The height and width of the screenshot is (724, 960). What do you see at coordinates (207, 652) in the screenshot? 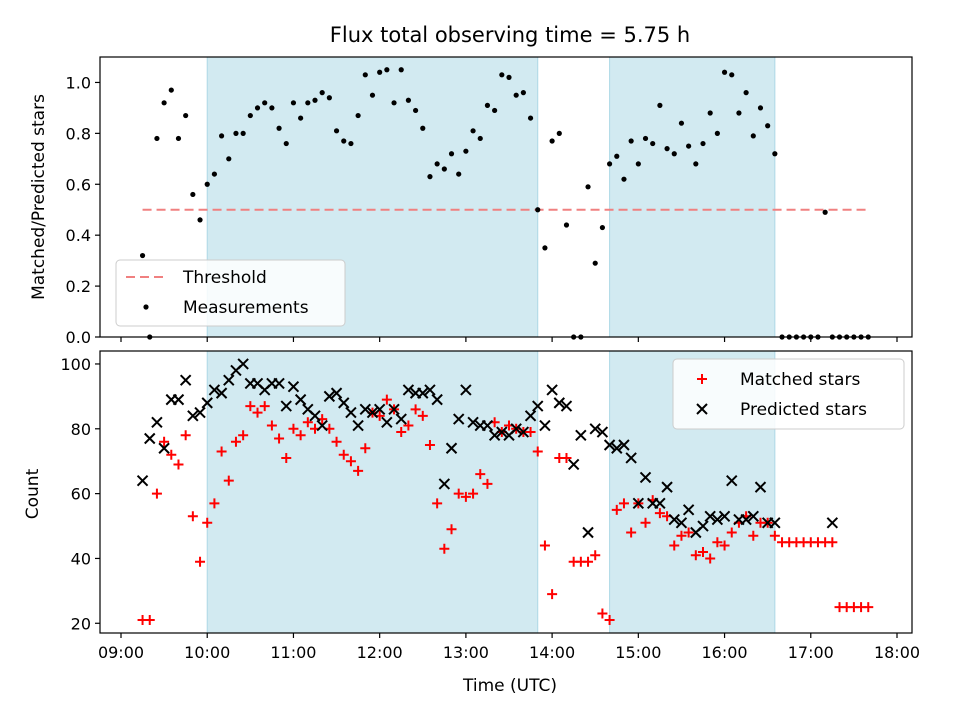
I see `xtick-label: 10:00` at bounding box center [207, 652].